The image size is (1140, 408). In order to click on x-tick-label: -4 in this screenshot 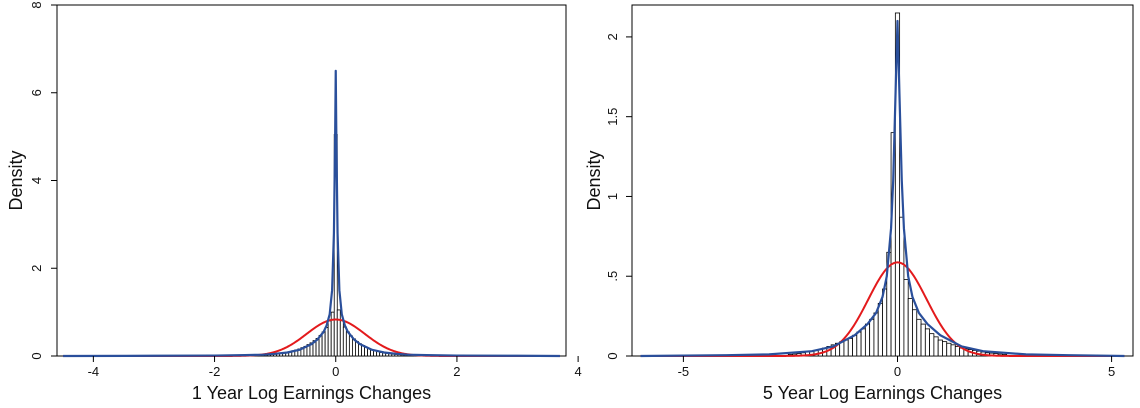, I will do `click(94, 371)`.